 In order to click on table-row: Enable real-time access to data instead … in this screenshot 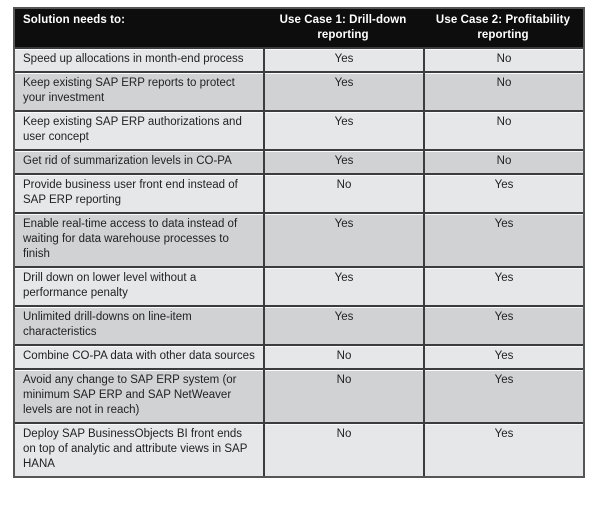, I will do `click(299, 239)`.